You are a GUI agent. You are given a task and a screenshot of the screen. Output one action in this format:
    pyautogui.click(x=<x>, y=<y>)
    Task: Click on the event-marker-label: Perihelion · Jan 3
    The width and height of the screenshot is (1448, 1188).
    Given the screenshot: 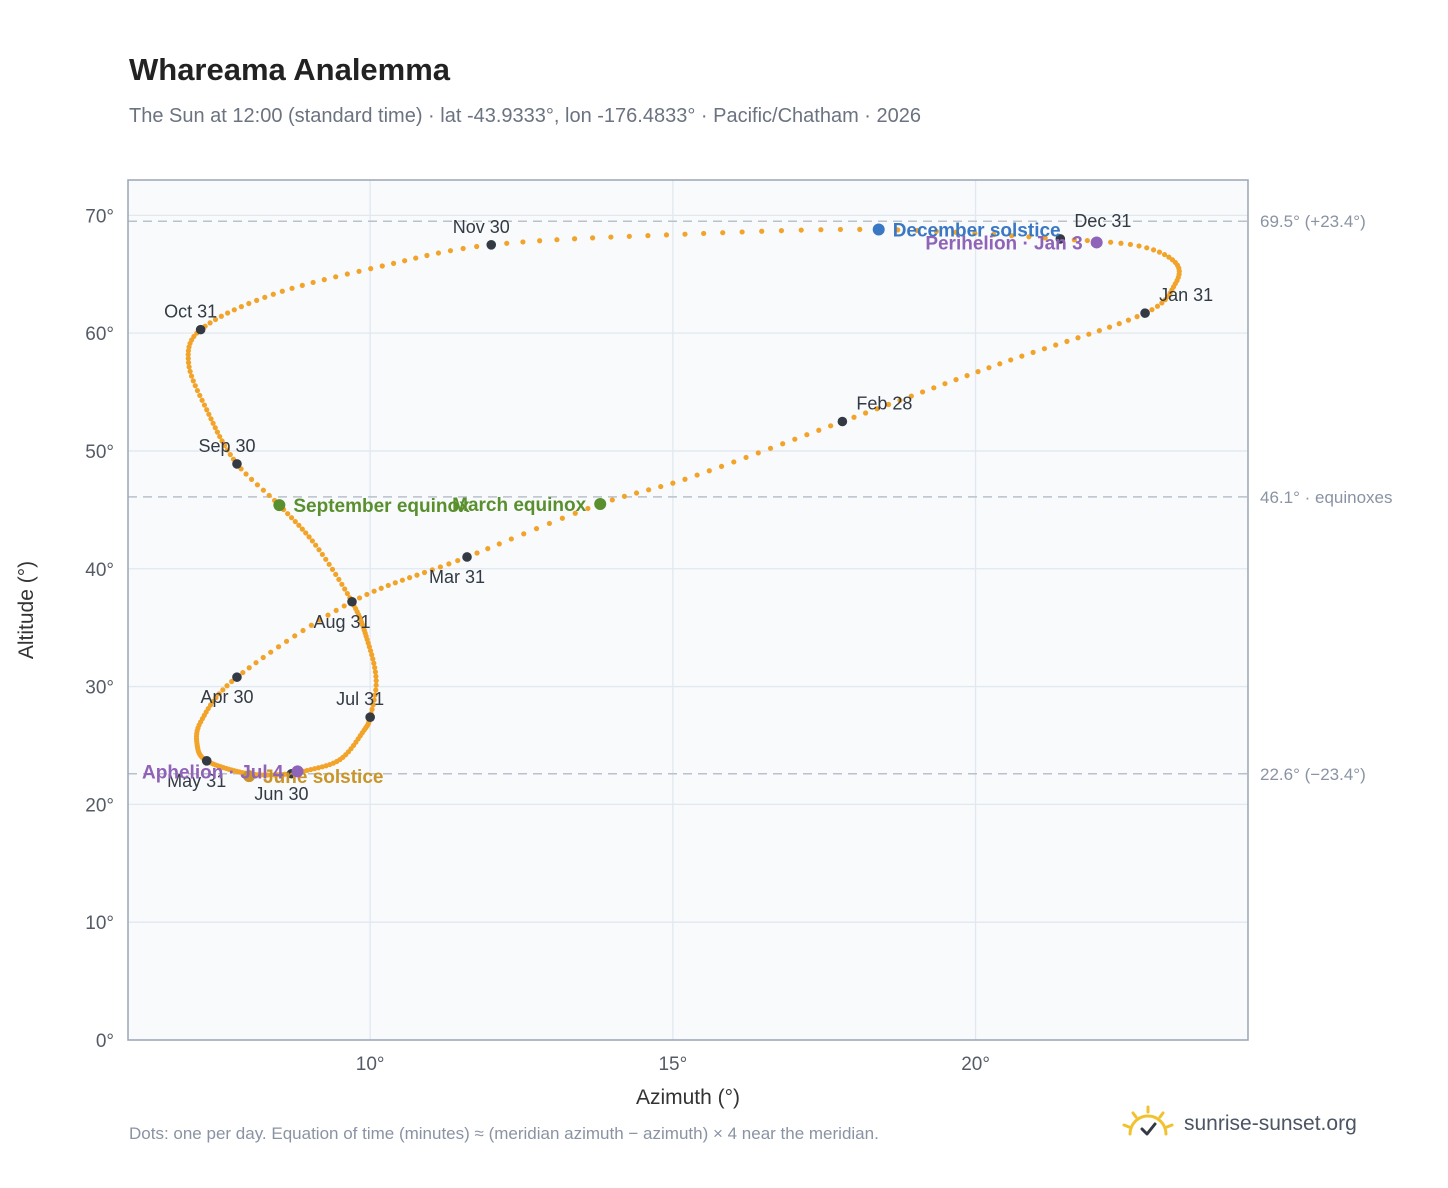 What is the action you would take?
    pyautogui.click(x=1003, y=243)
    